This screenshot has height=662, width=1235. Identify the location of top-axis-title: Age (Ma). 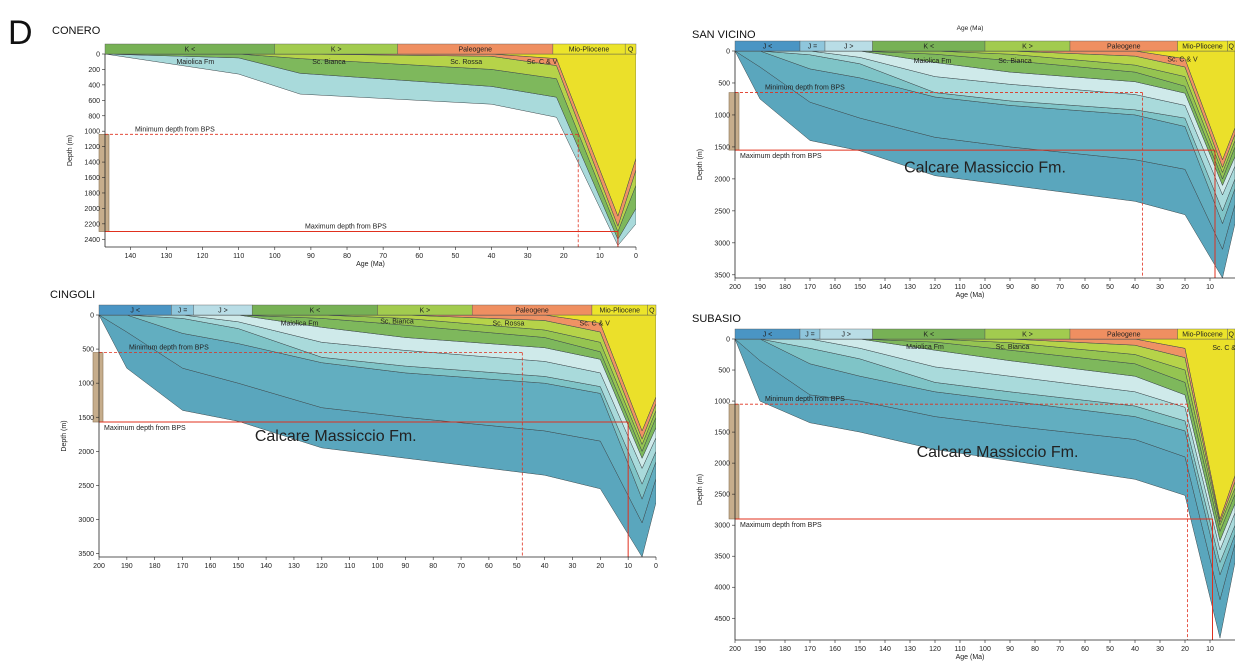
(970, 28).